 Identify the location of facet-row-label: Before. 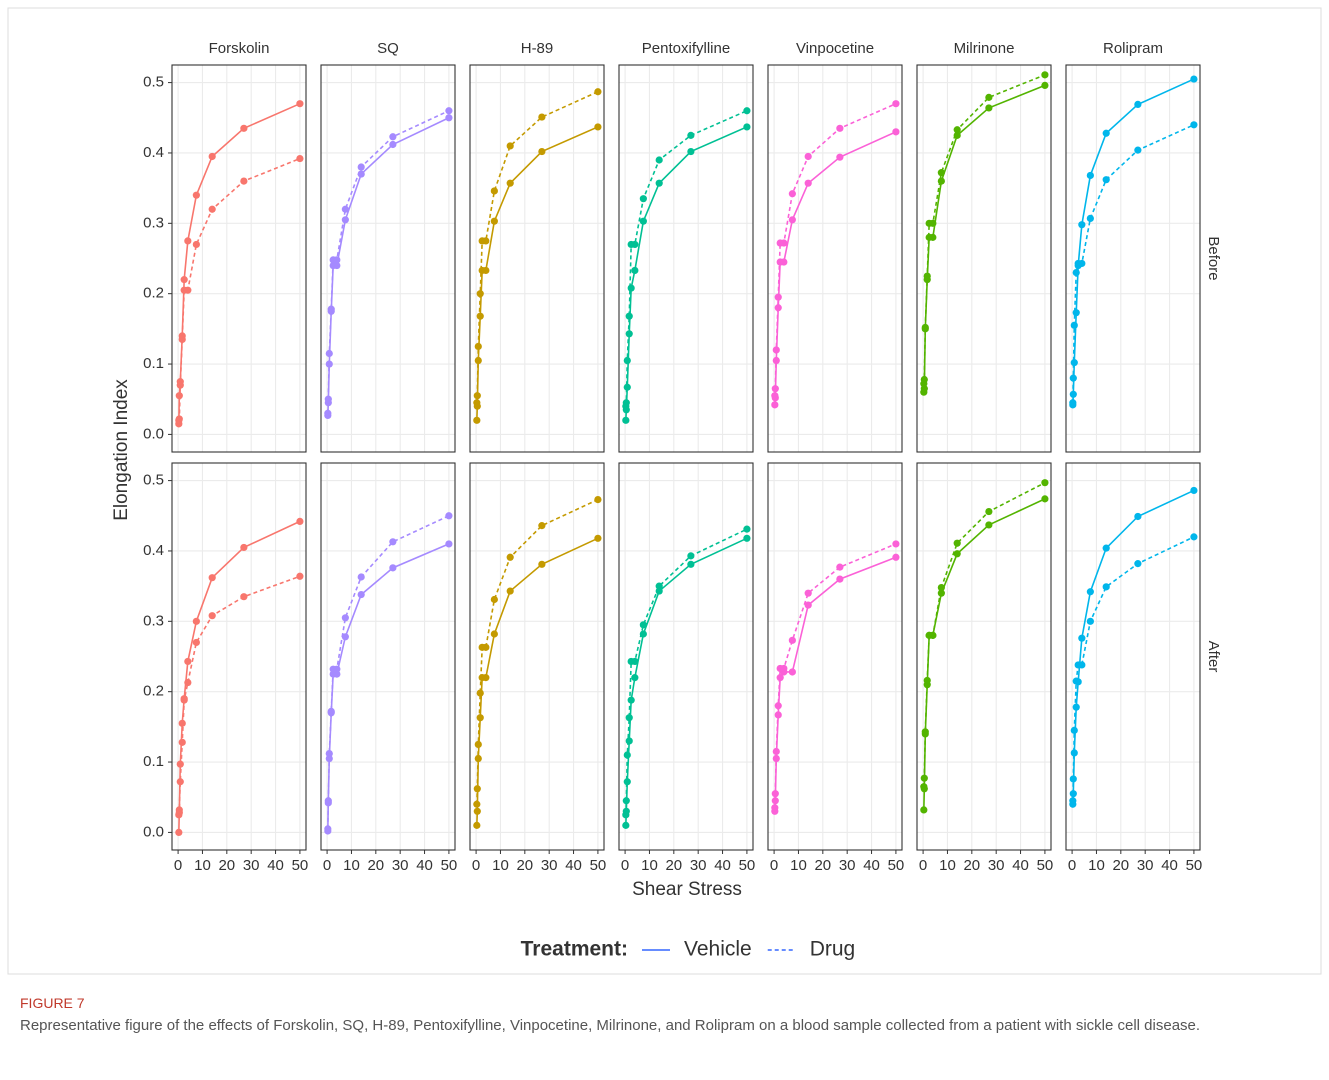
(1213, 258).